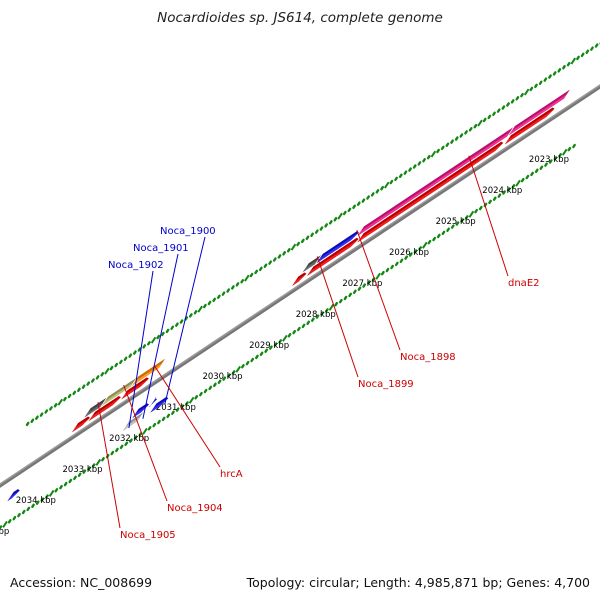  I want to click on feature-label: Noca_1901, so click(161, 248).